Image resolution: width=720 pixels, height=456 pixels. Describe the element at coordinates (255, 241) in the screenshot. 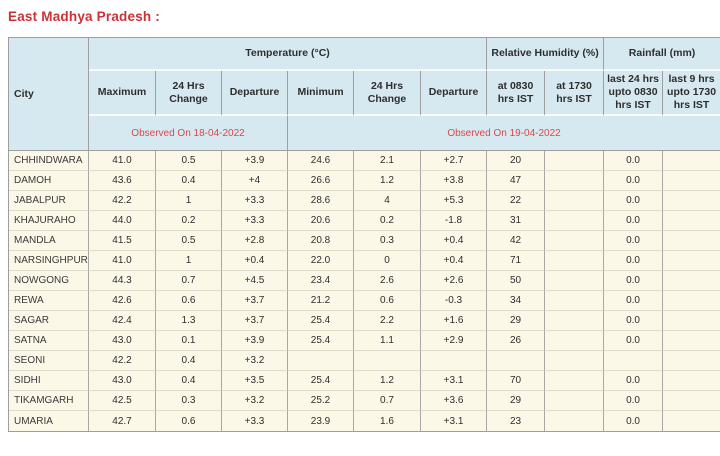

I see `value-cell: +2.8` at that location.